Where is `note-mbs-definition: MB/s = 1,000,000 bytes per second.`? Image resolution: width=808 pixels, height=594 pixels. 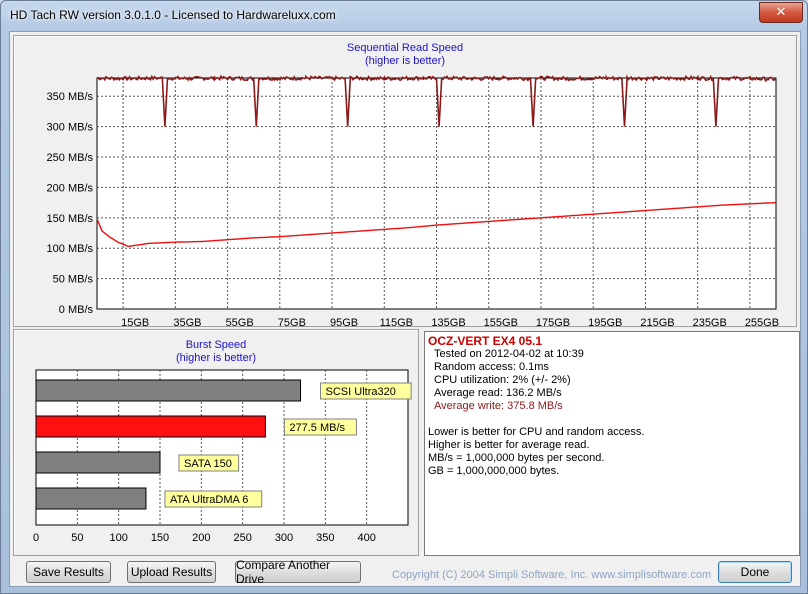 note-mbs-definition: MB/s = 1,000,000 bytes per second. is located at coordinates (516, 458).